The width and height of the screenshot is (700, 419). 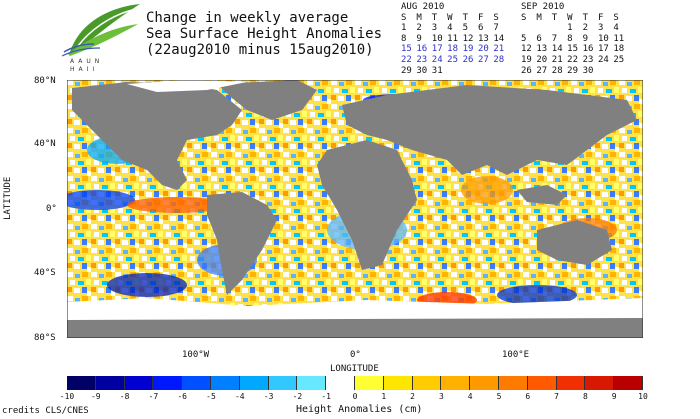 What do you see at coordinates (499, 49) in the screenshot?
I see `calendar-day: 21` at bounding box center [499, 49].